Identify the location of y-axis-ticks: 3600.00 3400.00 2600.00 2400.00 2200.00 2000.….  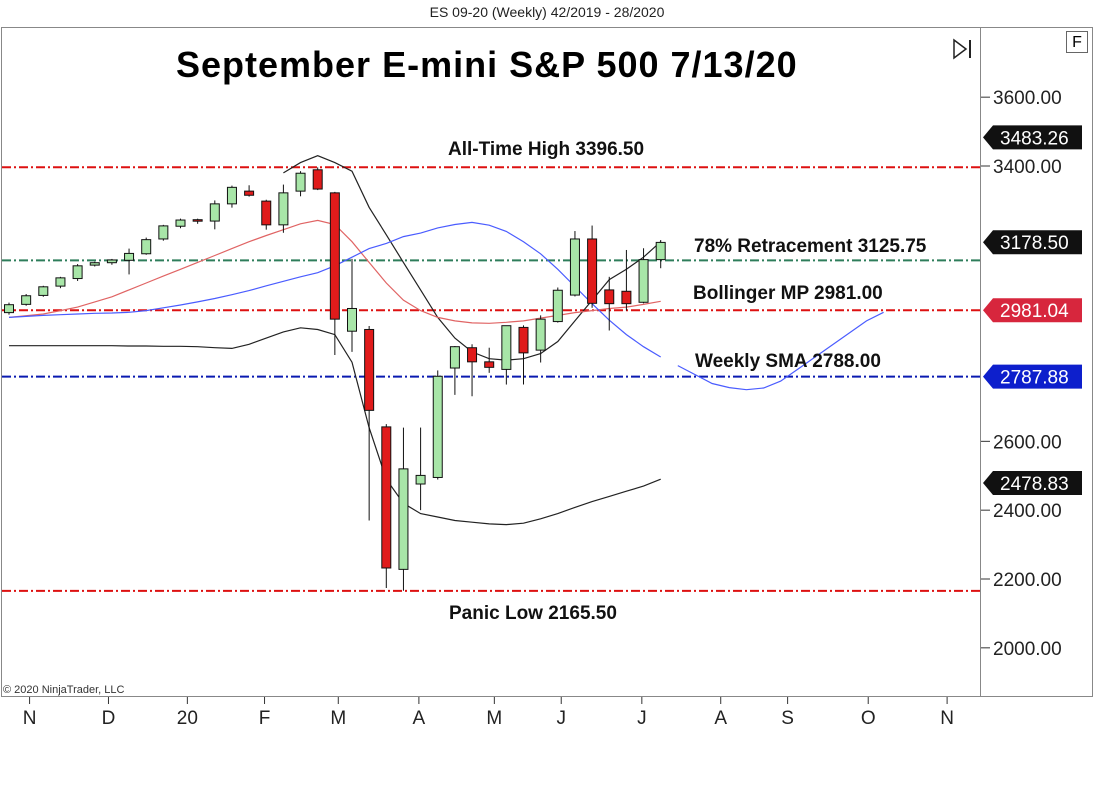
(1021, 374).